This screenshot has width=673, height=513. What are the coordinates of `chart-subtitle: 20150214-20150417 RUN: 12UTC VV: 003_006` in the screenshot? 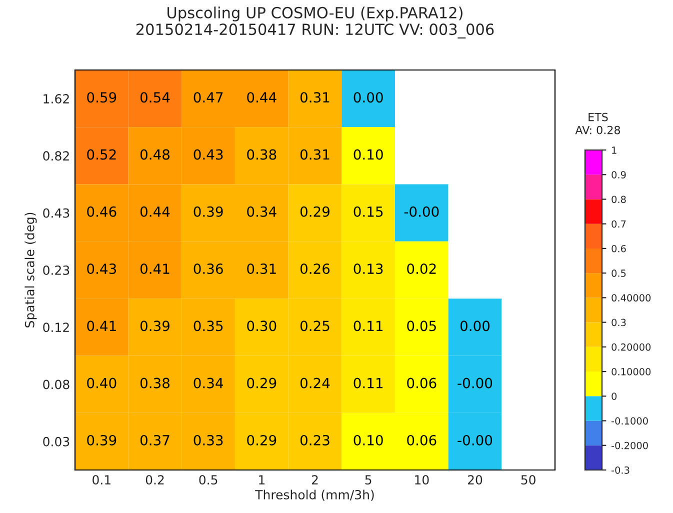 It's located at (315, 31).